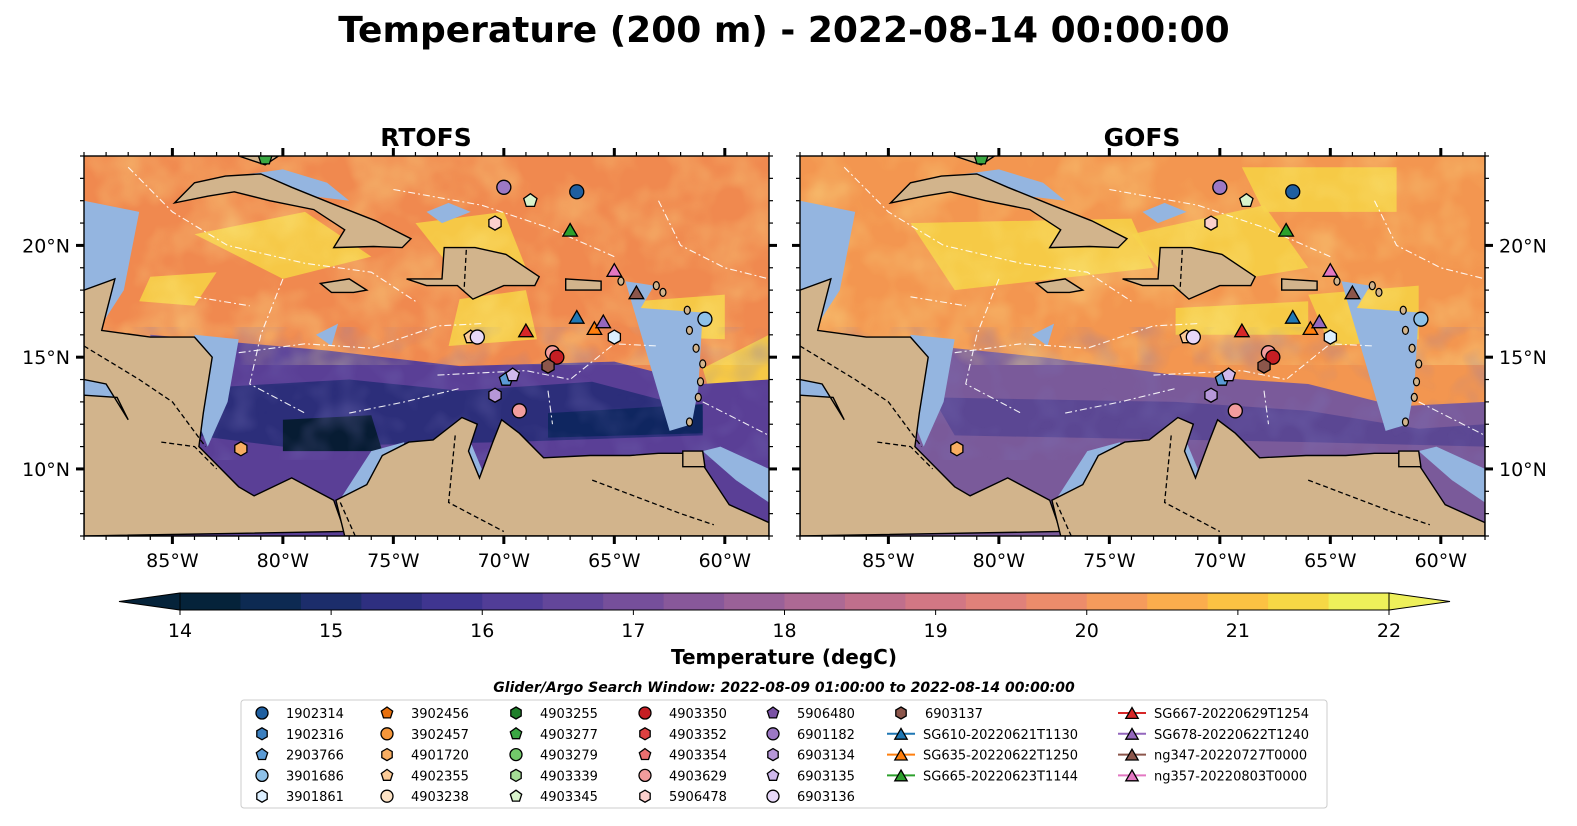  What do you see at coordinates (939, 714) in the screenshot?
I see `legend-entry: 6903137` at bounding box center [939, 714].